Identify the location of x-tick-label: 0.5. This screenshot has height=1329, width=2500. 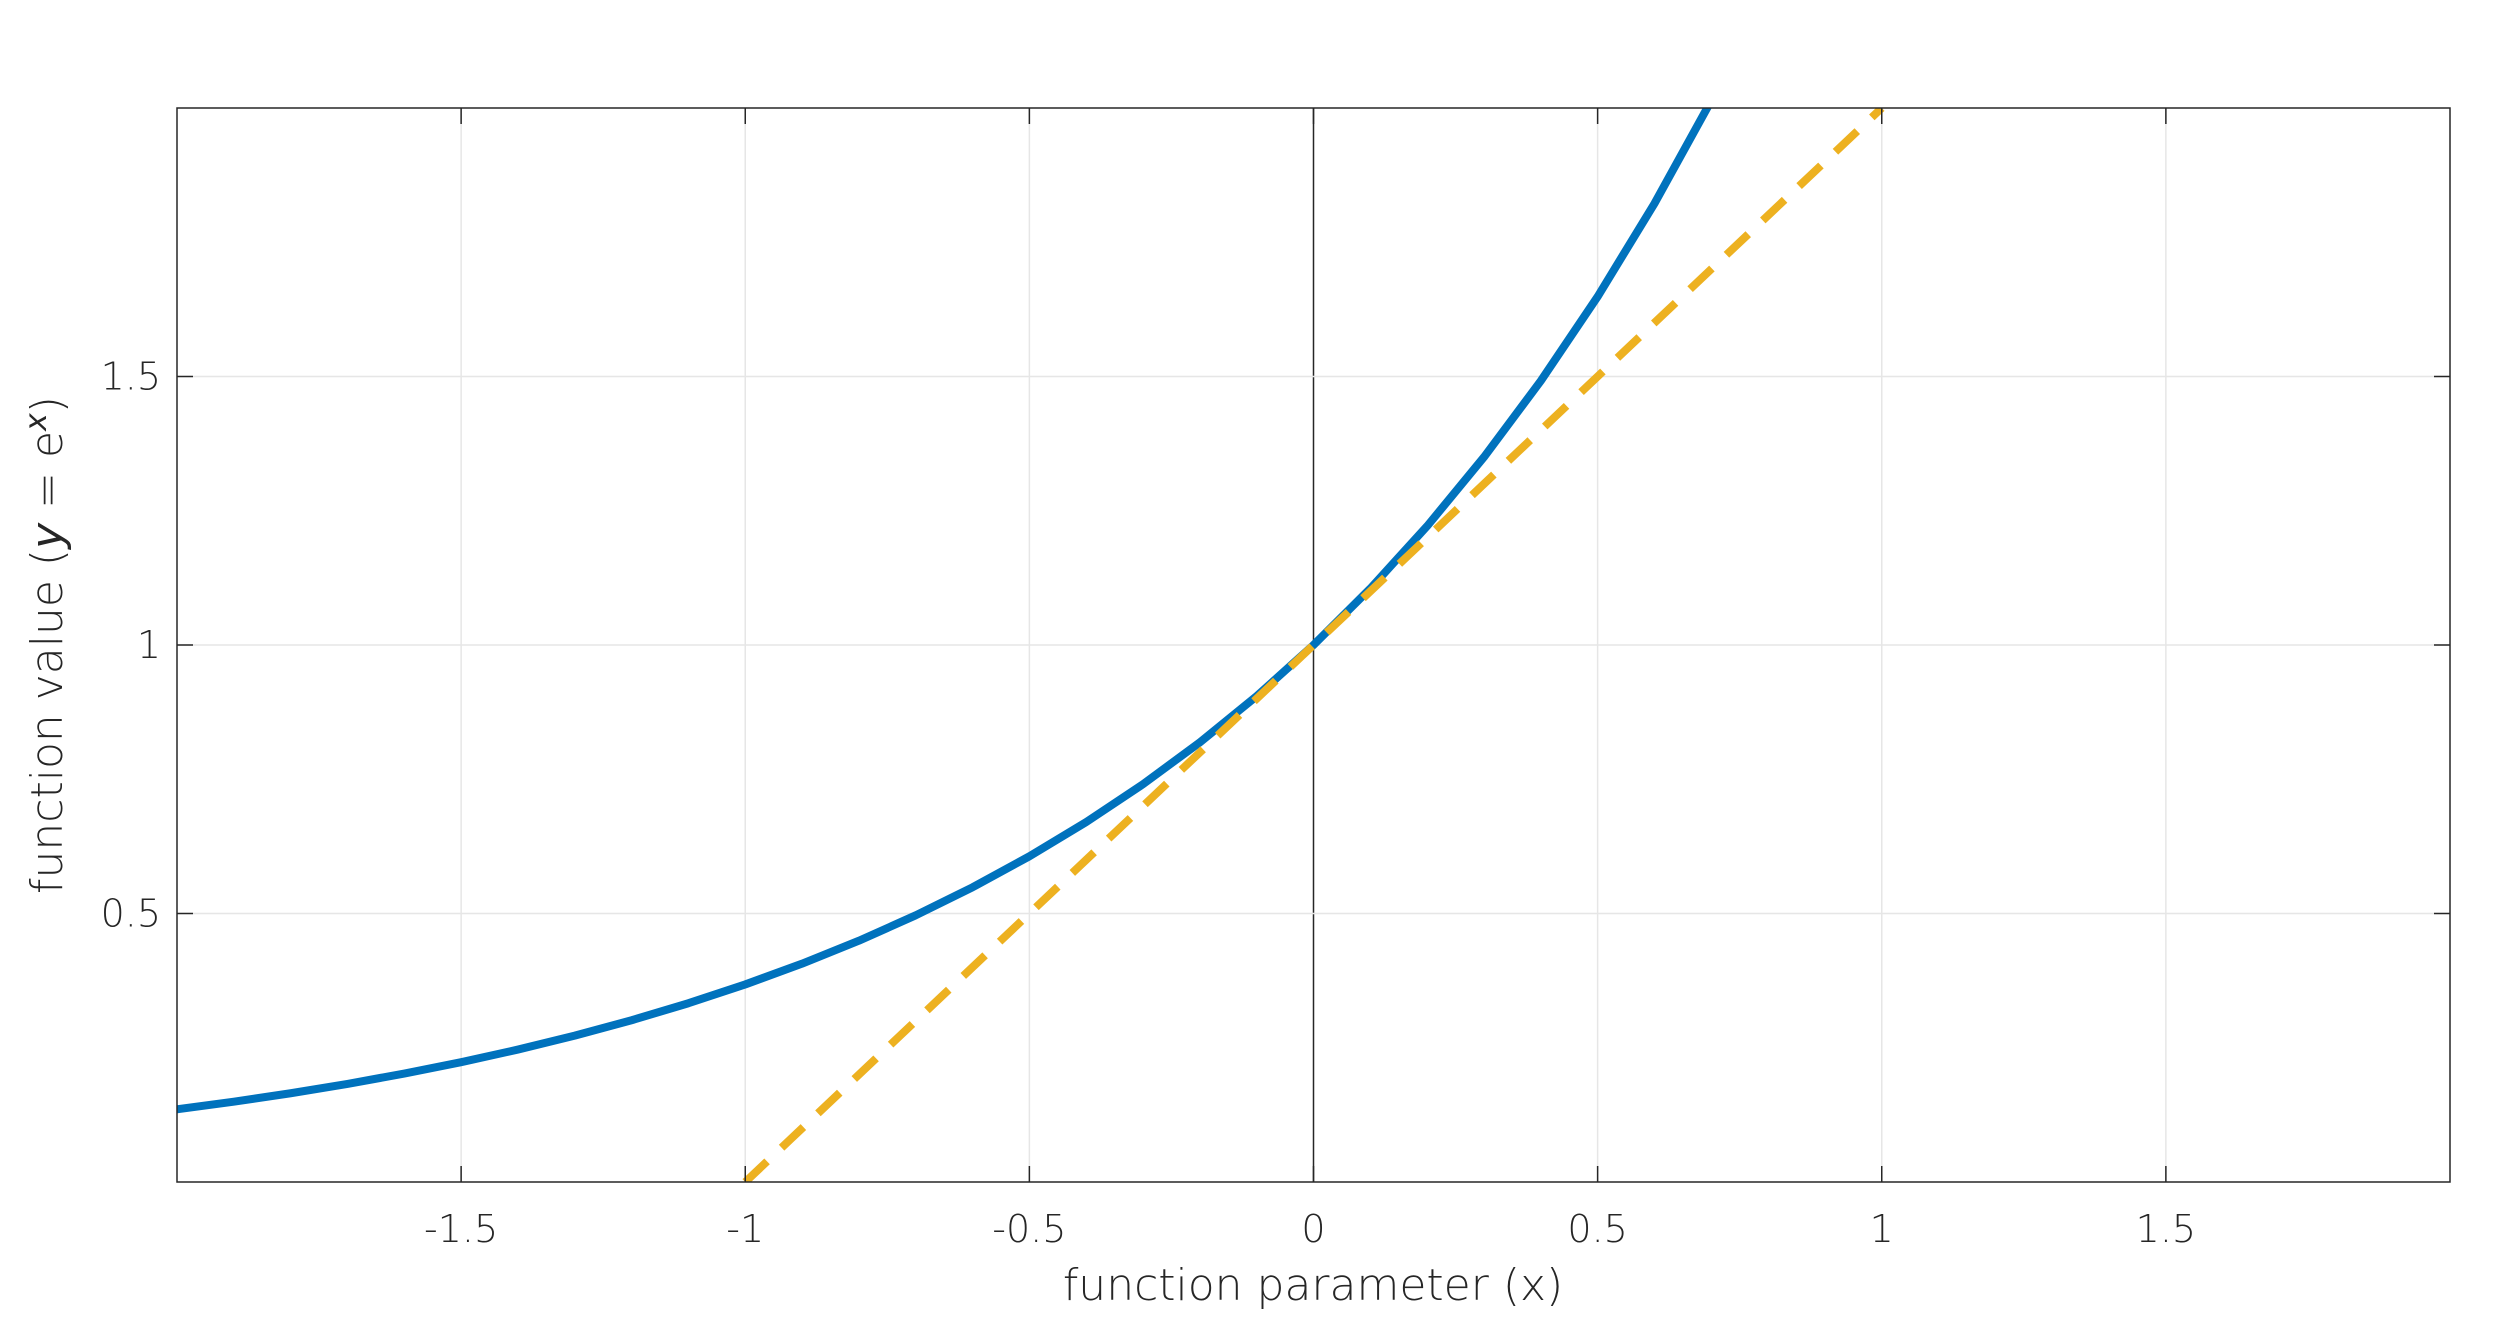
(1597, 1229).